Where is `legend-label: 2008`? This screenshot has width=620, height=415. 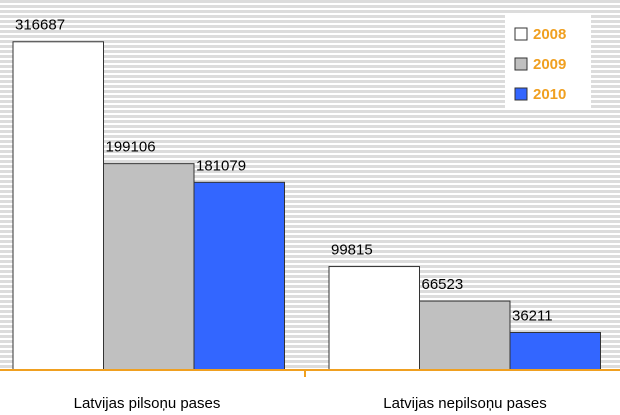 legend-label: 2008 is located at coordinates (549, 34).